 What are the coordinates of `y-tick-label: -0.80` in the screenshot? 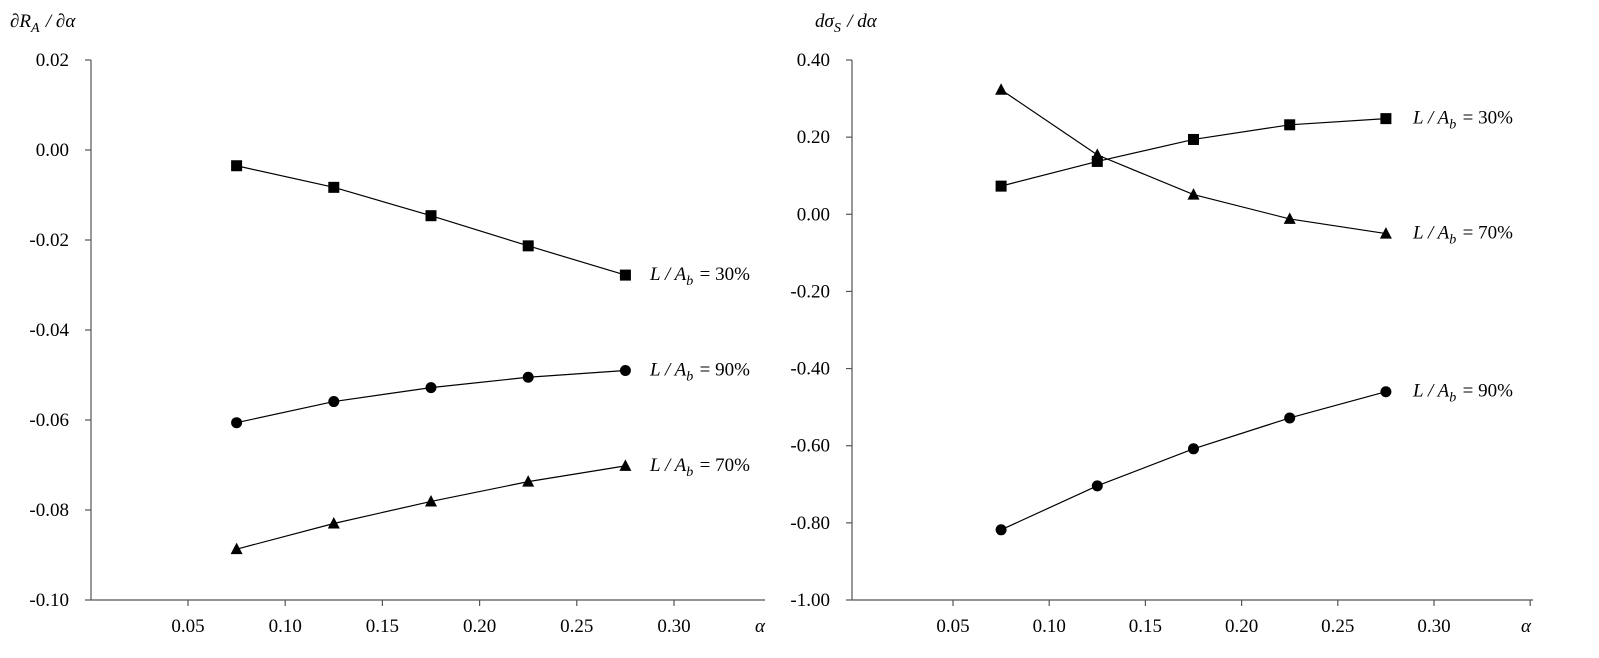 It's located at (810, 523).